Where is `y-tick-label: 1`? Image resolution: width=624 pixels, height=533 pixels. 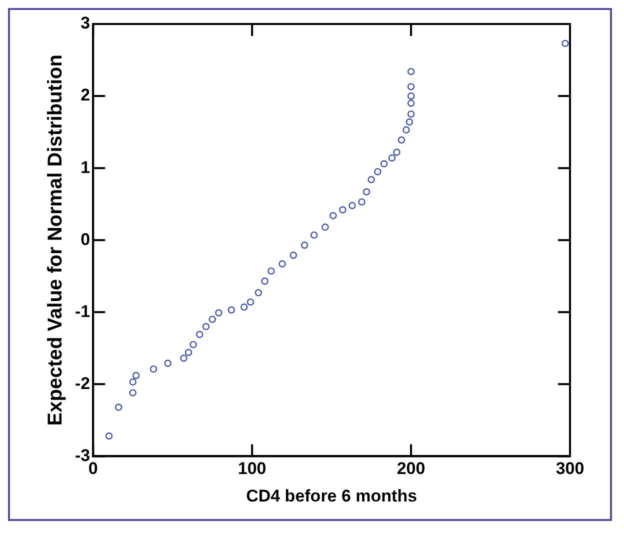
y-tick-label: 1 is located at coordinates (85, 167).